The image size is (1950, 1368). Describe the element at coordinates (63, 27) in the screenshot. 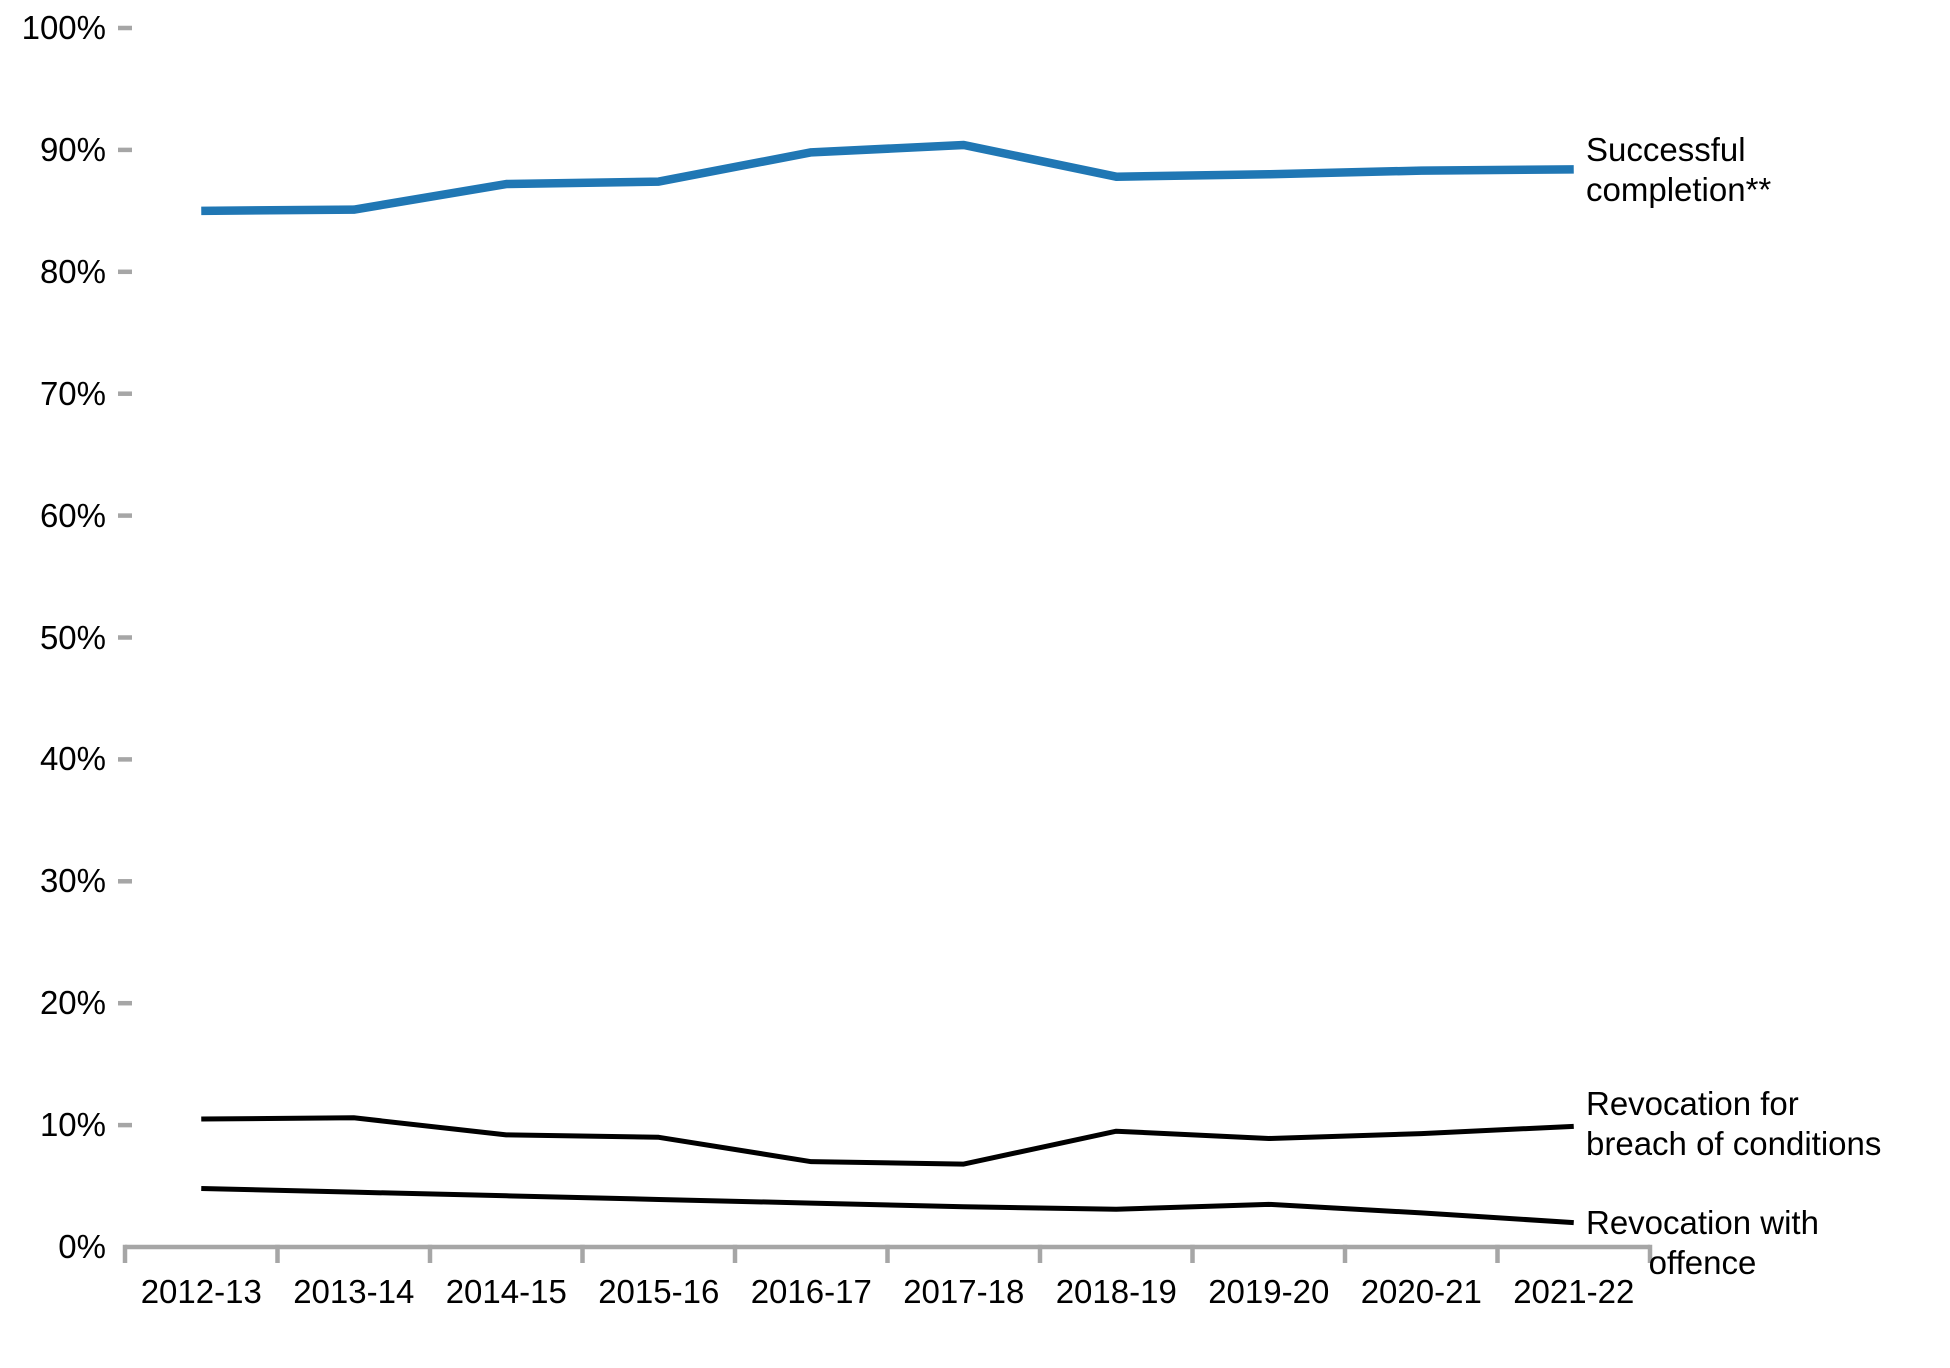

I see `y-tick-label-100pct: 100%` at that location.